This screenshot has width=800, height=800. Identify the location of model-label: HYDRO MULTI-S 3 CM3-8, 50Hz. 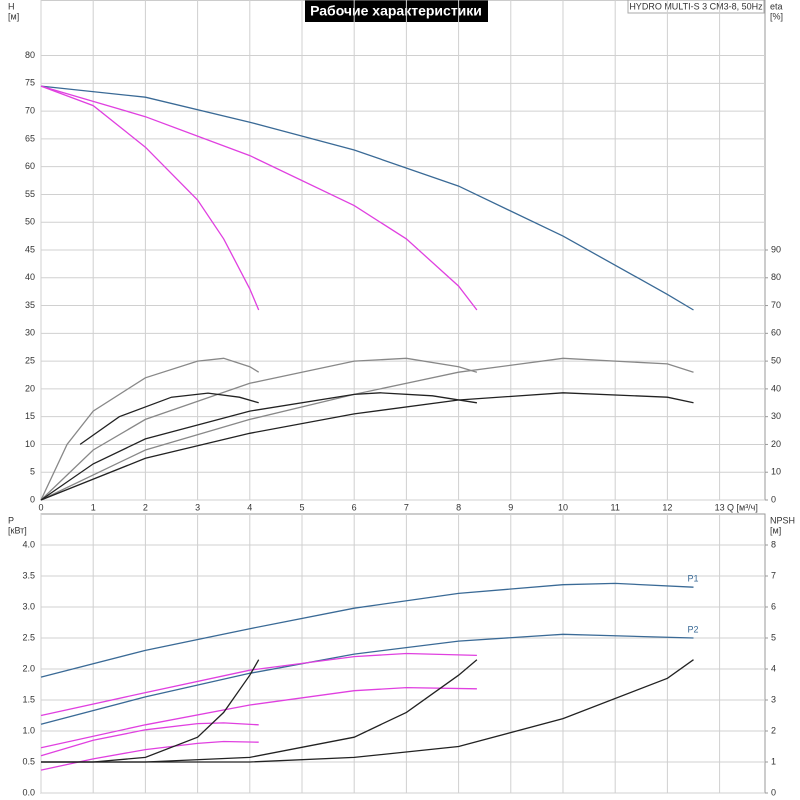
(696, 6).